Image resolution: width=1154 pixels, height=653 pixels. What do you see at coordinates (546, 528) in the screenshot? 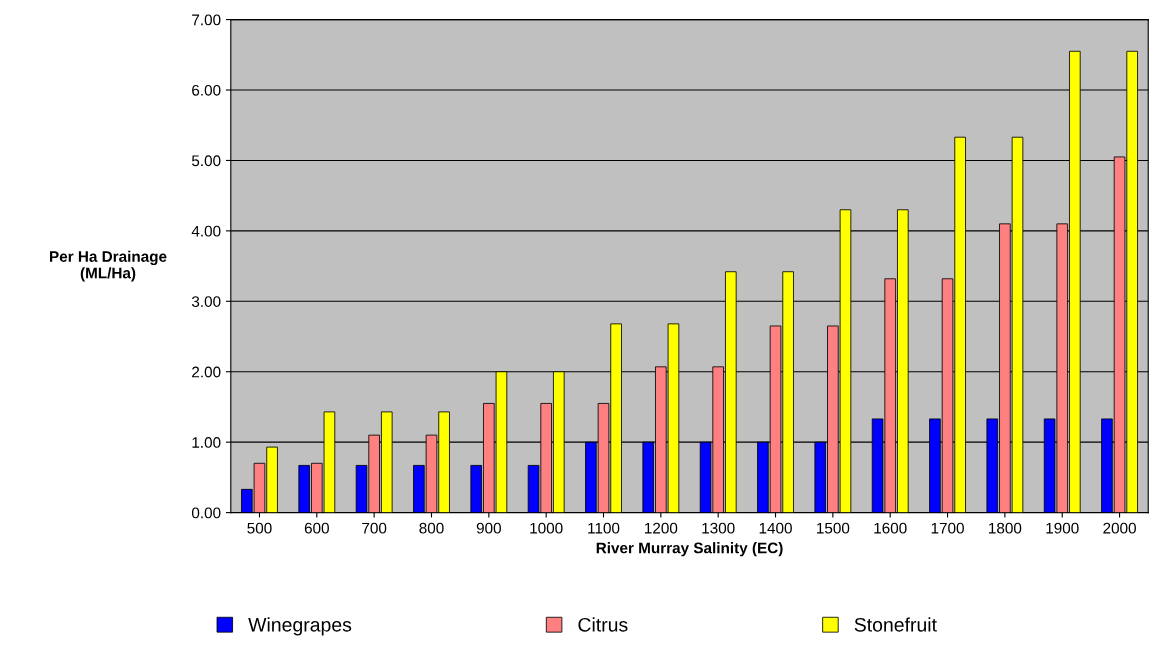
I see `x-tick-label: 1000` at bounding box center [546, 528].